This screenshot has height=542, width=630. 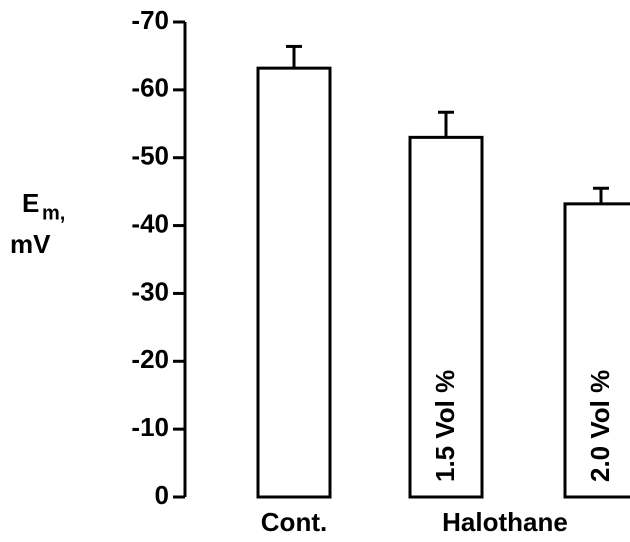 I want to click on y-tick-label: -10, so click(x=150, y=427).